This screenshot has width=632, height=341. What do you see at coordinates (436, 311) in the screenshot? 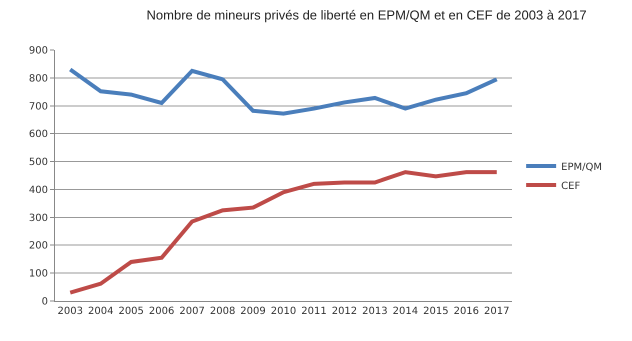
I see `x-tick-label: 2015` at bounding box center [436, 311].